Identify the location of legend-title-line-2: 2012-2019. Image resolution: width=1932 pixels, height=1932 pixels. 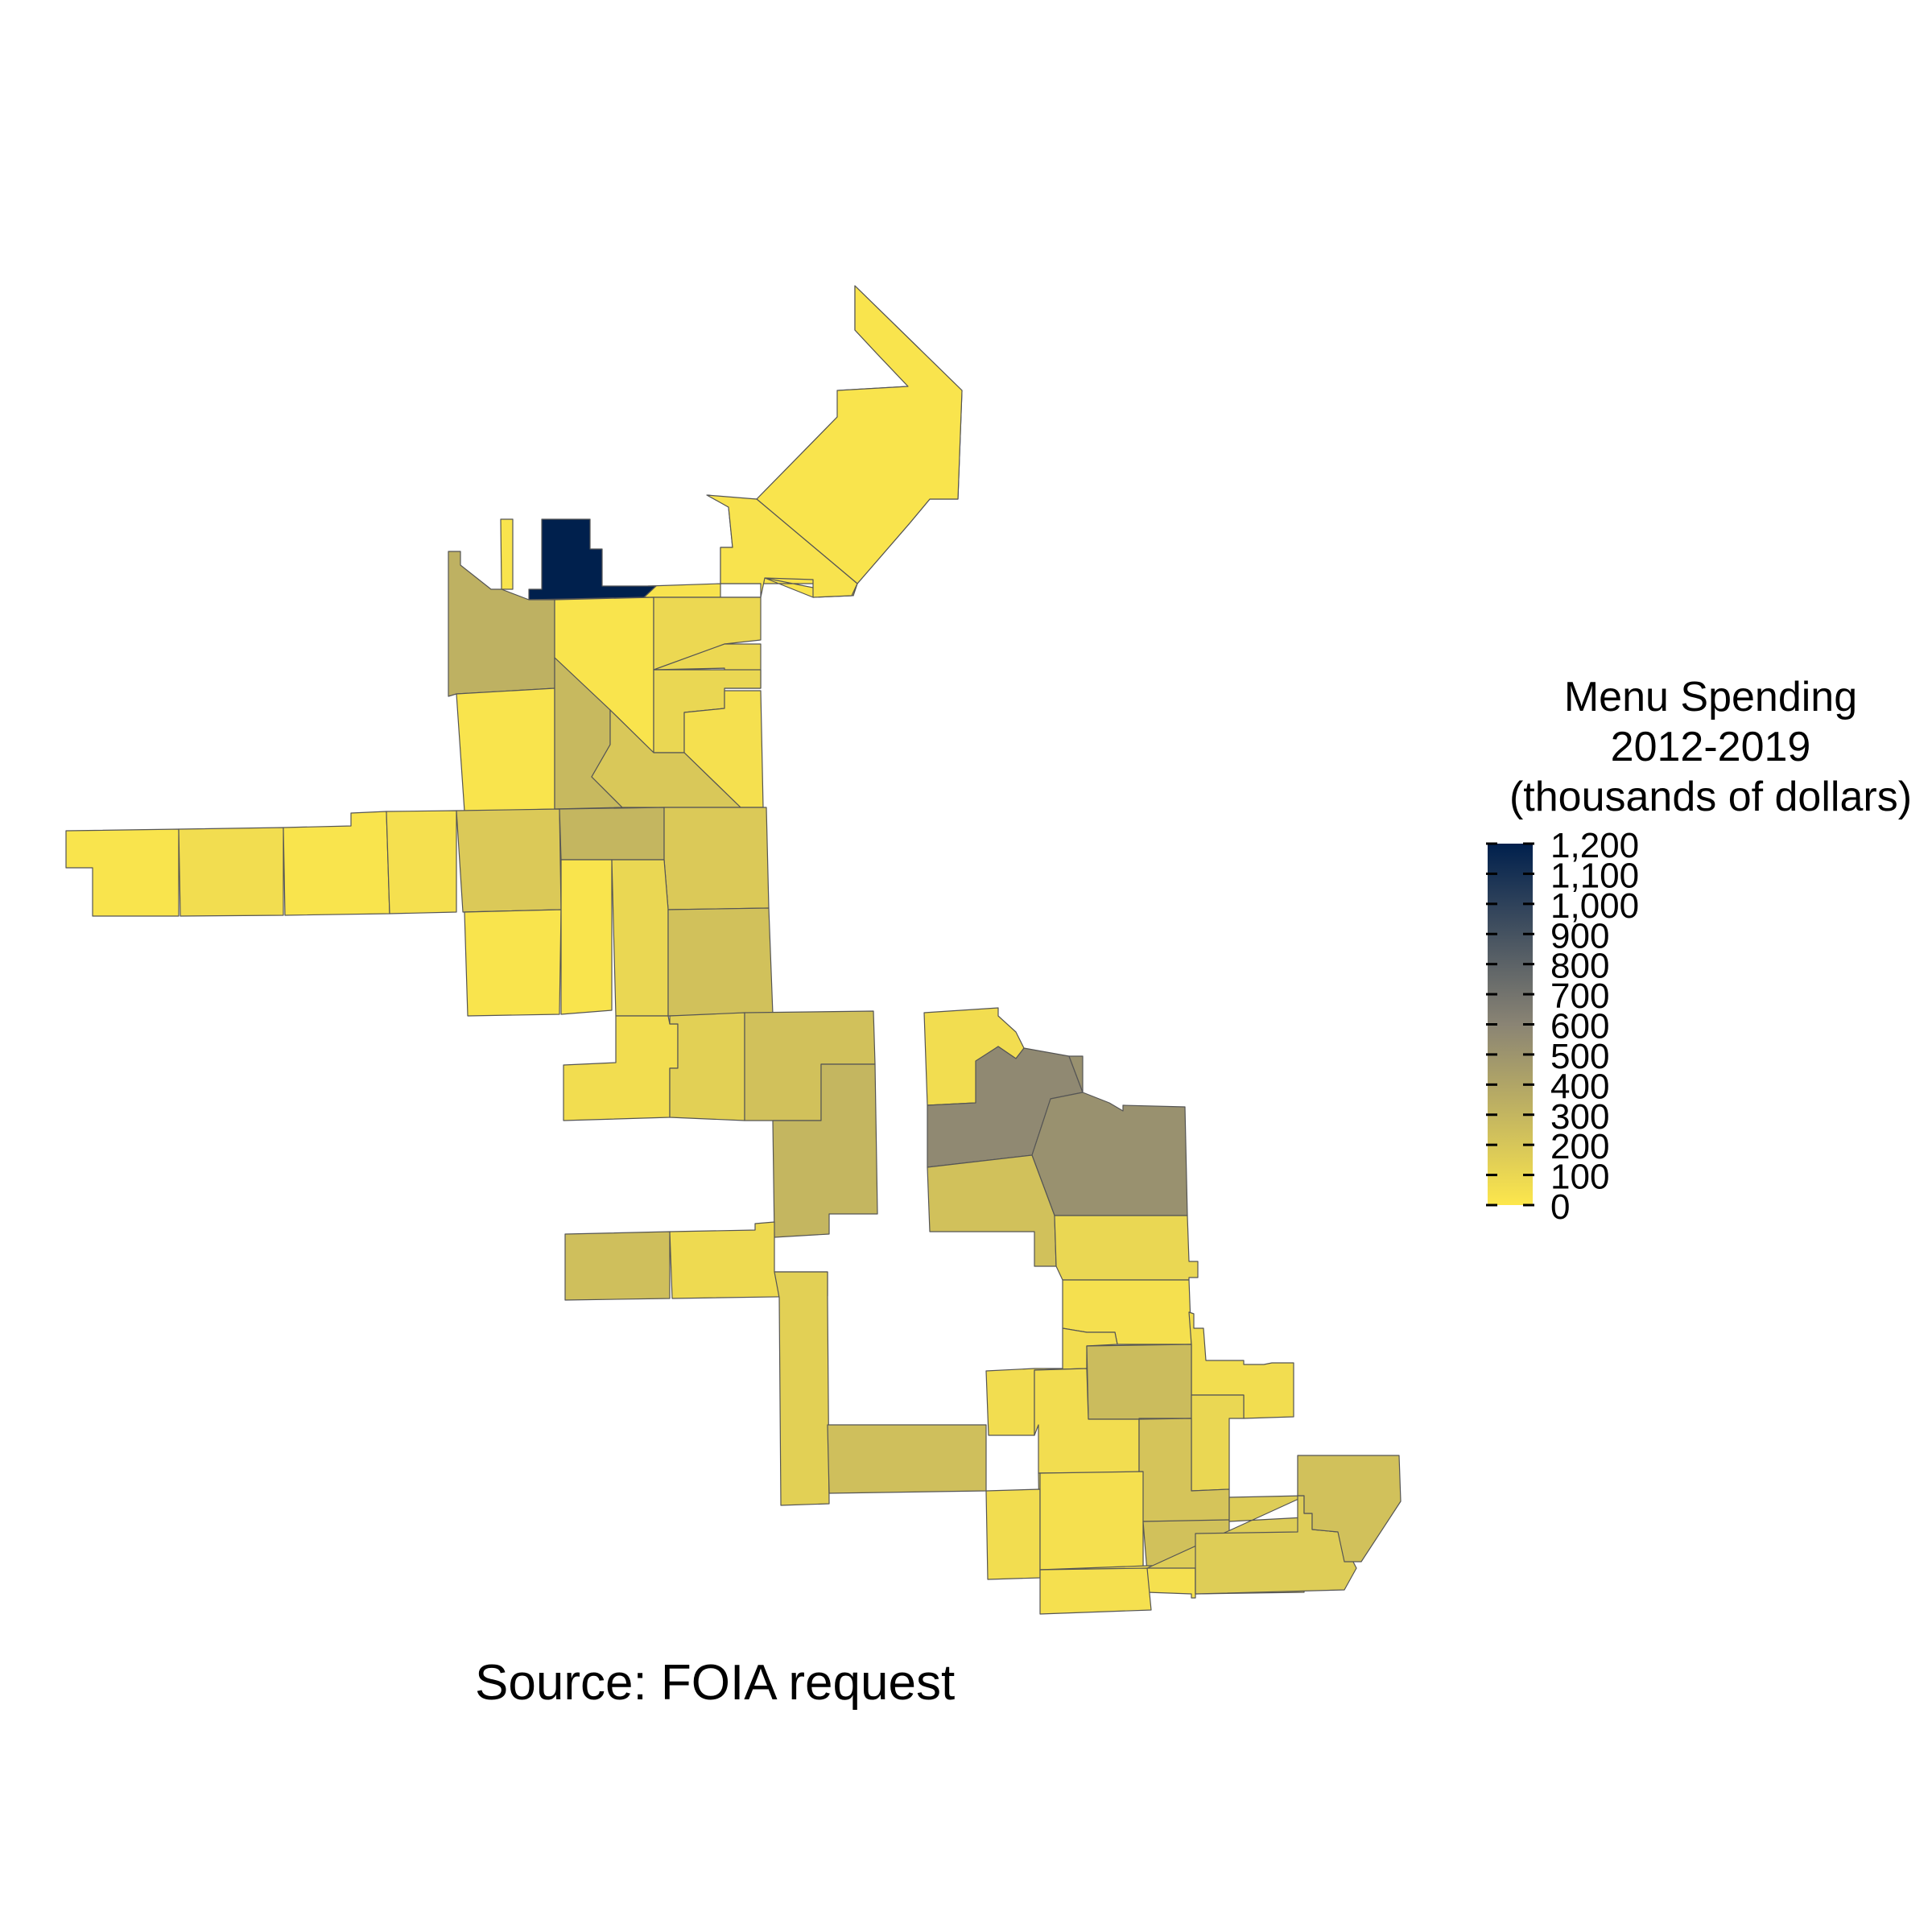
(1710, 747).